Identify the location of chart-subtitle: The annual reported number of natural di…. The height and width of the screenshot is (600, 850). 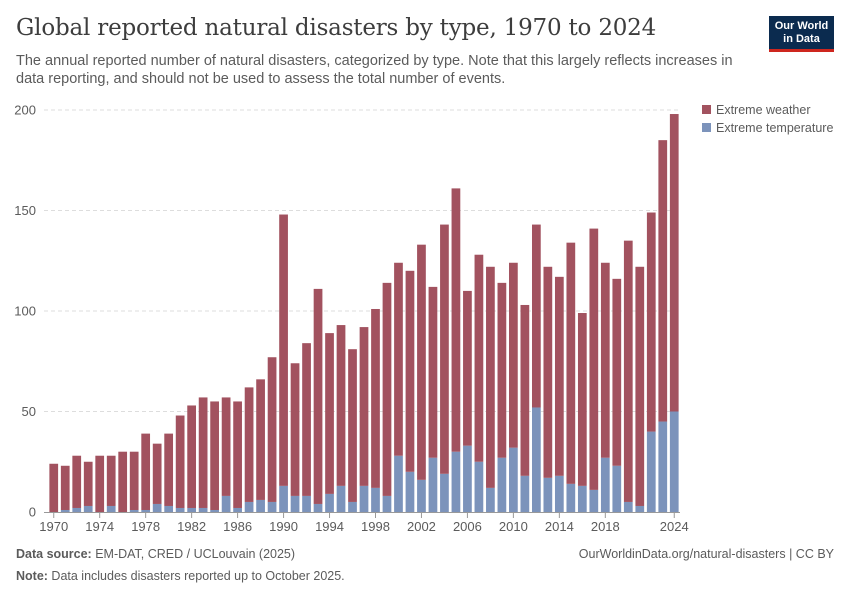
(374, 70).